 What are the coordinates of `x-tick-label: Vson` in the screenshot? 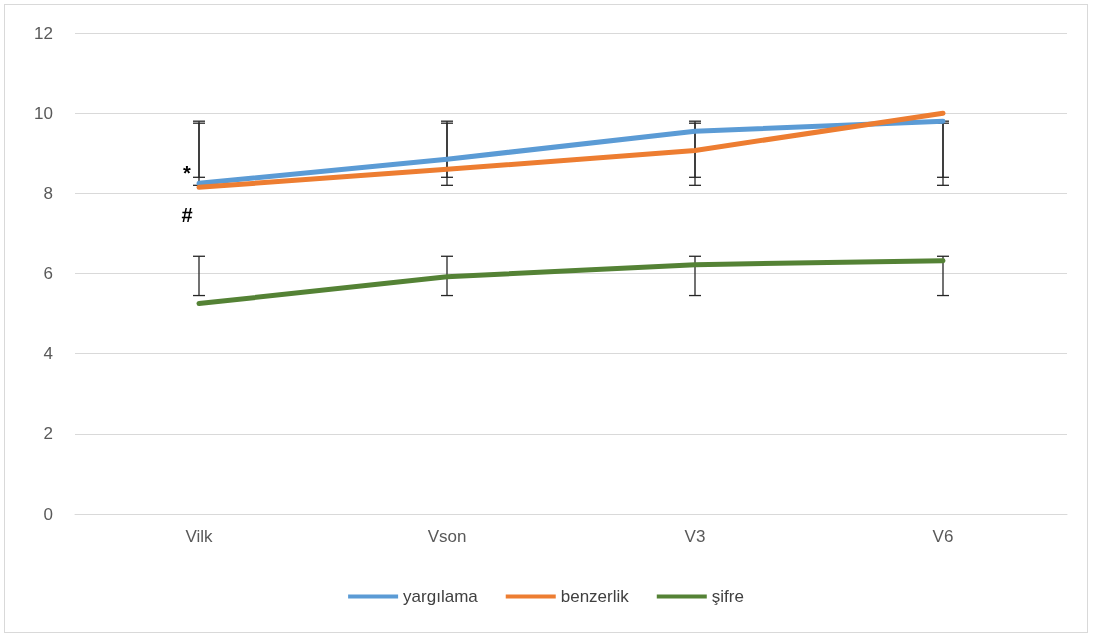 It's located at (447, 536).